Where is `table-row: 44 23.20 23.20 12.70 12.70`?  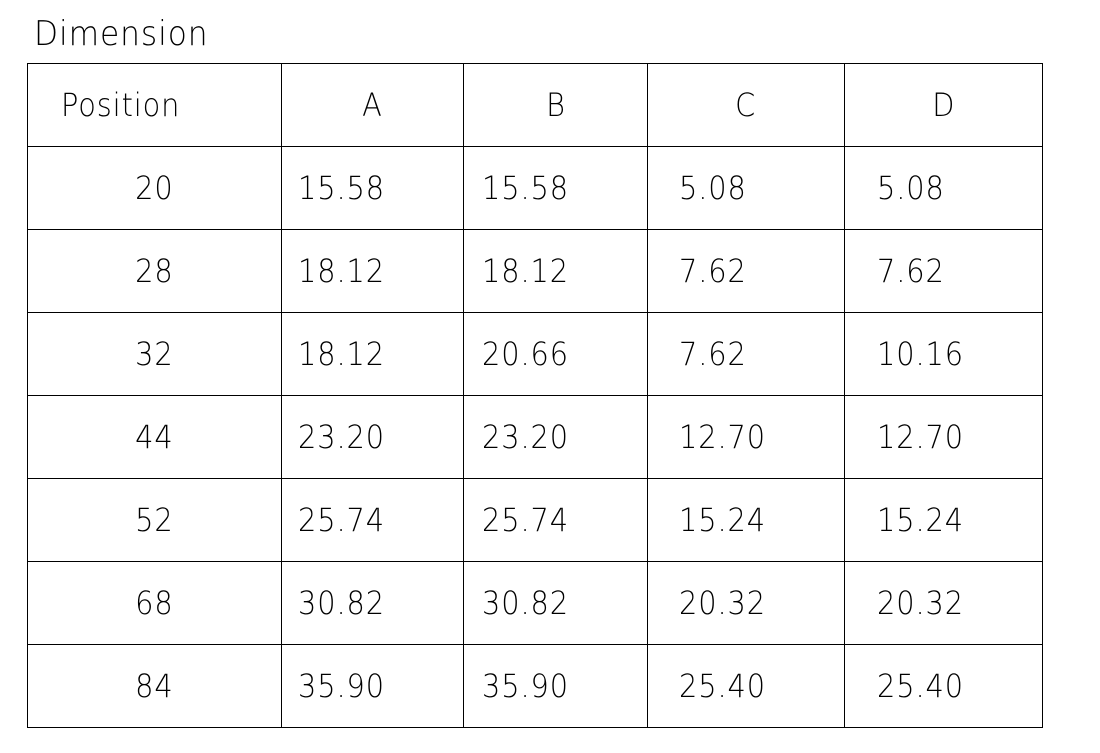
table-row: 44 23.20 23.20 12.70 12.70 is located at coordinates (535, 437).